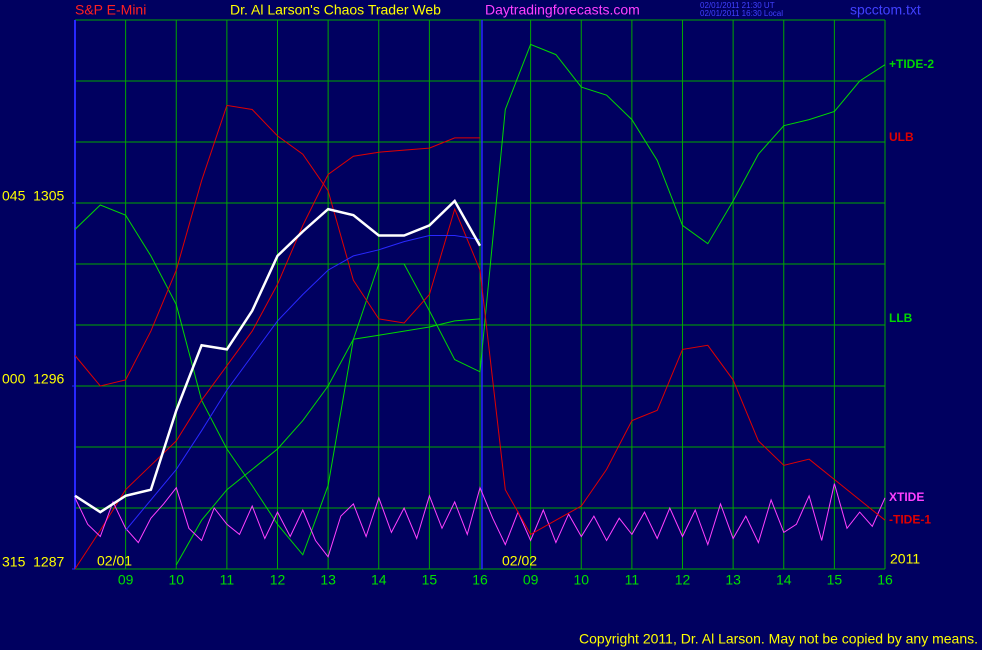 This screenshot has height=650, width=982. I want to click on day-label: 02/02, so click(519, 561).